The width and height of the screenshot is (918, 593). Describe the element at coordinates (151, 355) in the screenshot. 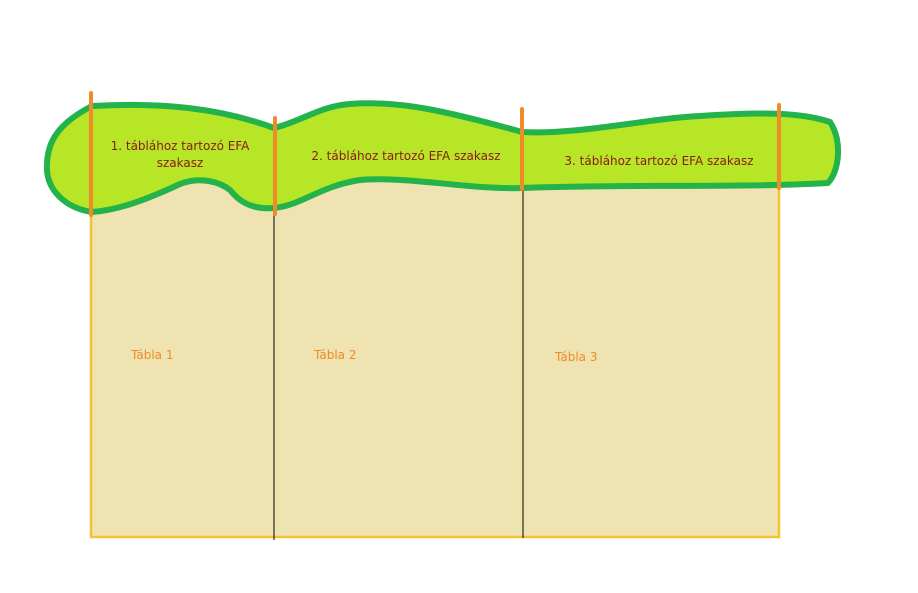

I see `field-label-1: Tábla 1` at that location.